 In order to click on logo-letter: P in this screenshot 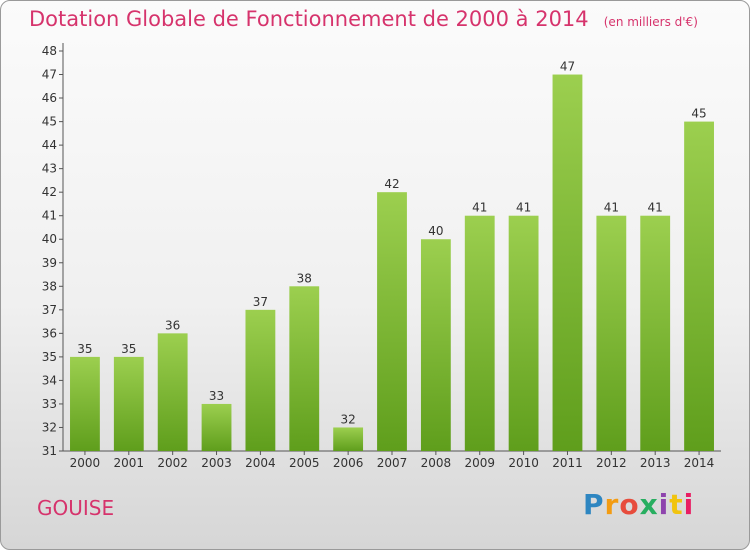, I will do `click(594, 504)`.